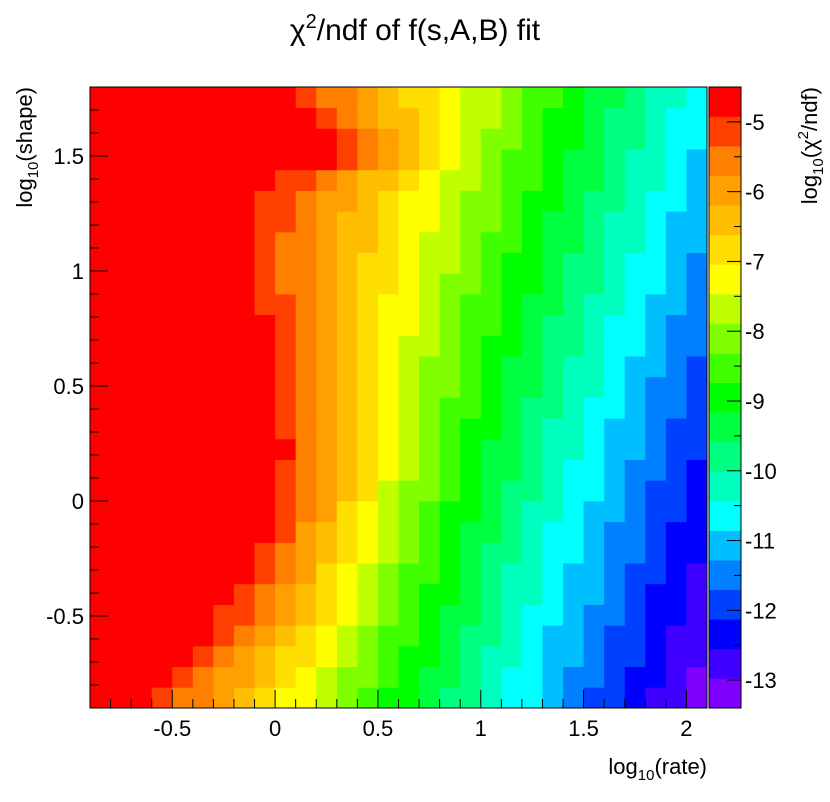  I want to click on z-label-sub: 10, so click(818, 166).